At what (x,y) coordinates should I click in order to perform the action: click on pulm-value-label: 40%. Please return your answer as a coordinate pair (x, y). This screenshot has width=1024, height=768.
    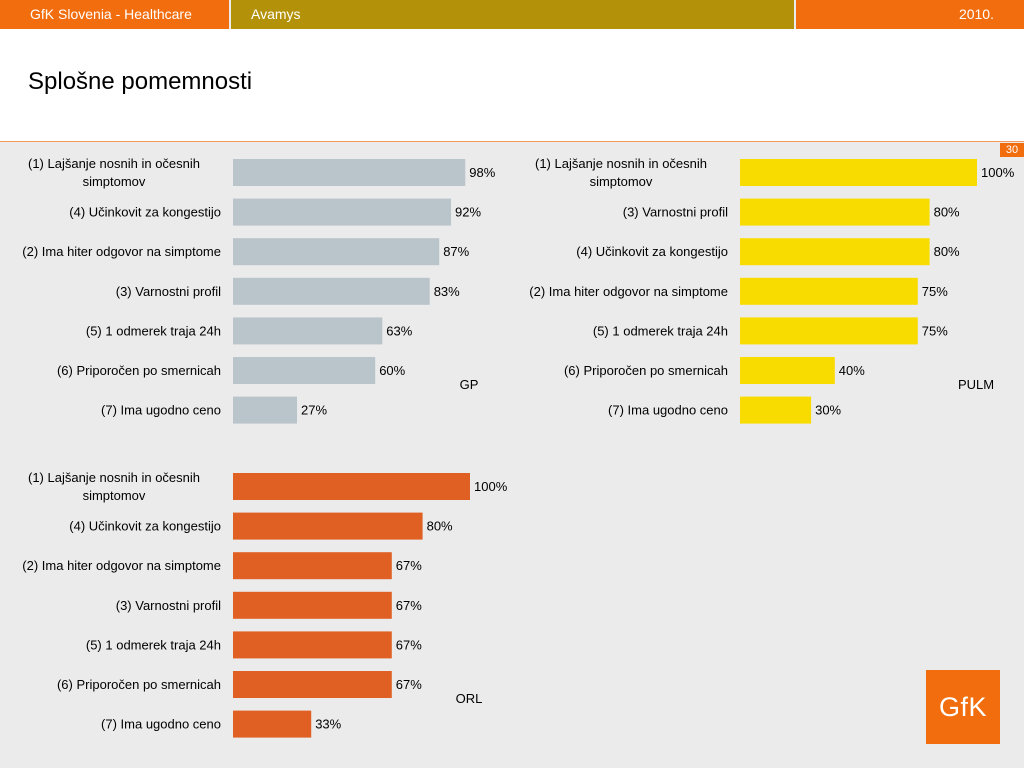
    Looking at the image, I should click on (852, 370).